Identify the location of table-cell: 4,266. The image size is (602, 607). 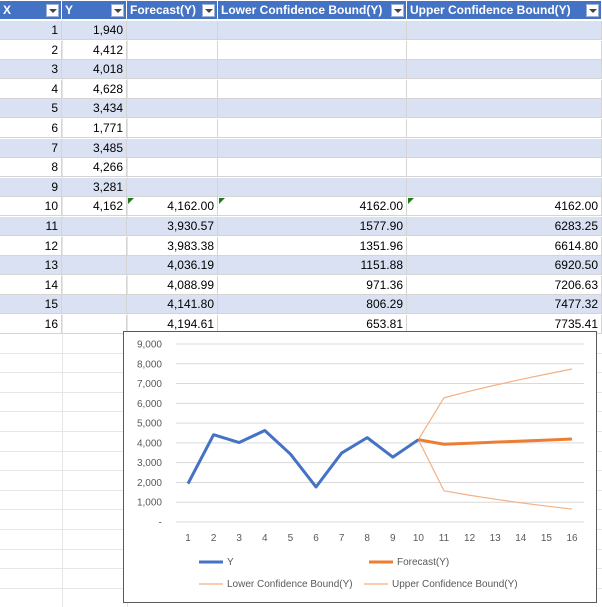
(94, 168).